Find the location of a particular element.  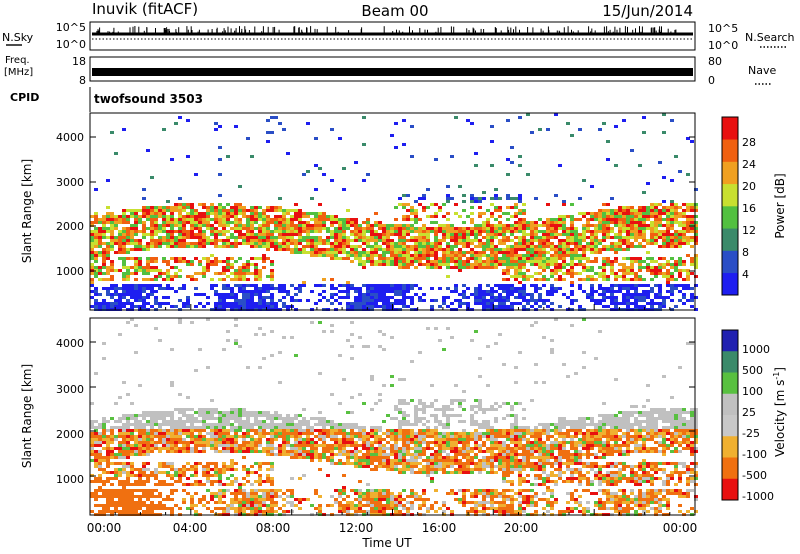

nave-label: Nave is located at coordinates (762, 70).